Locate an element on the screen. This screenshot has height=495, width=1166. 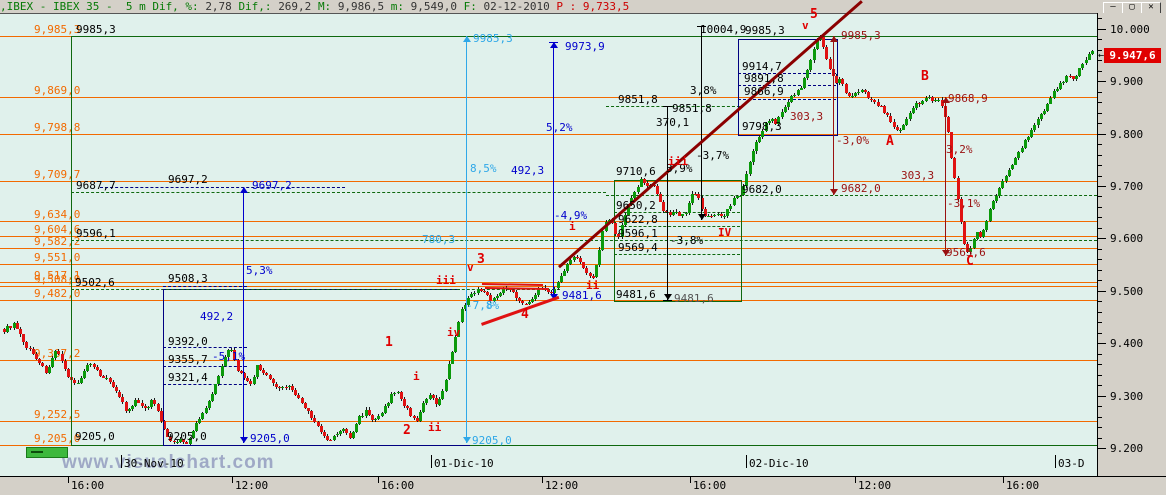
title-segment: 269,2 is located at coordinates (298, 6).